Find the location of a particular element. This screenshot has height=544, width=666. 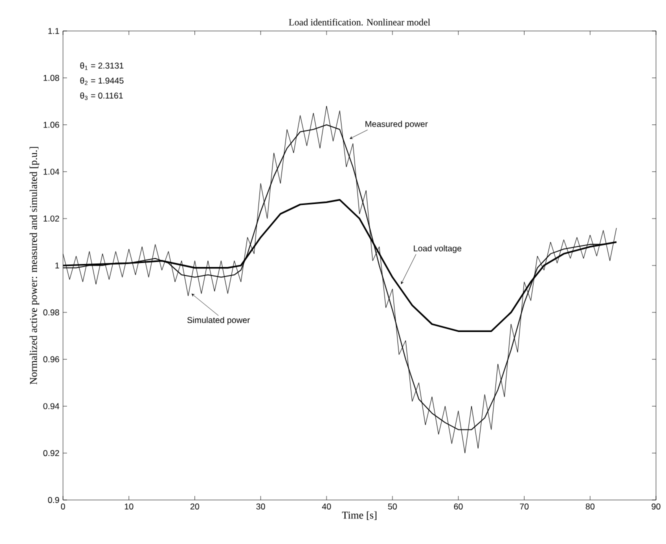

y-tick-label: 1.02 is located at coordinates (52, 219).